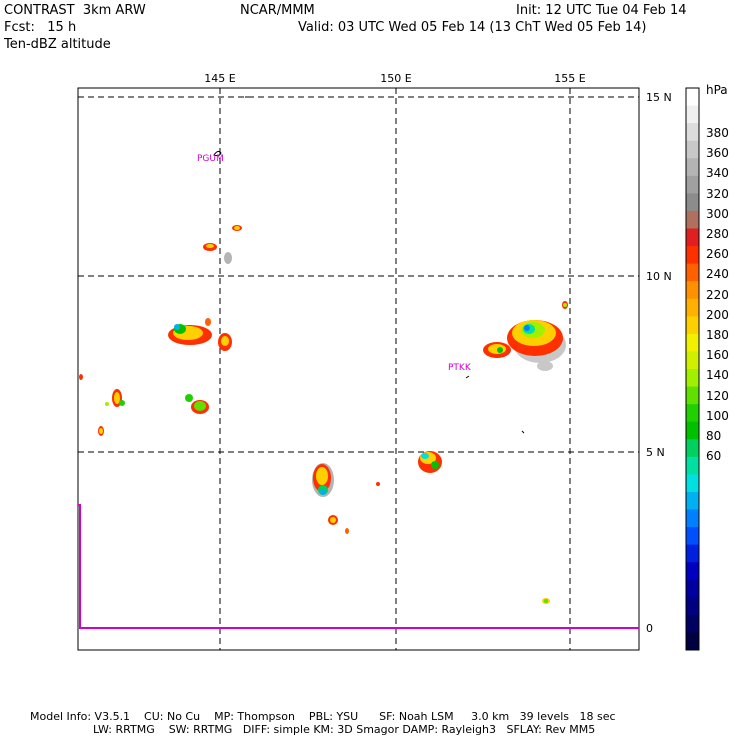 This screenshot has width=740, height=740. Describe the element at coordinates (717, 335) in the screenshot. I see `colorbar-tick-label: 180` at that location.